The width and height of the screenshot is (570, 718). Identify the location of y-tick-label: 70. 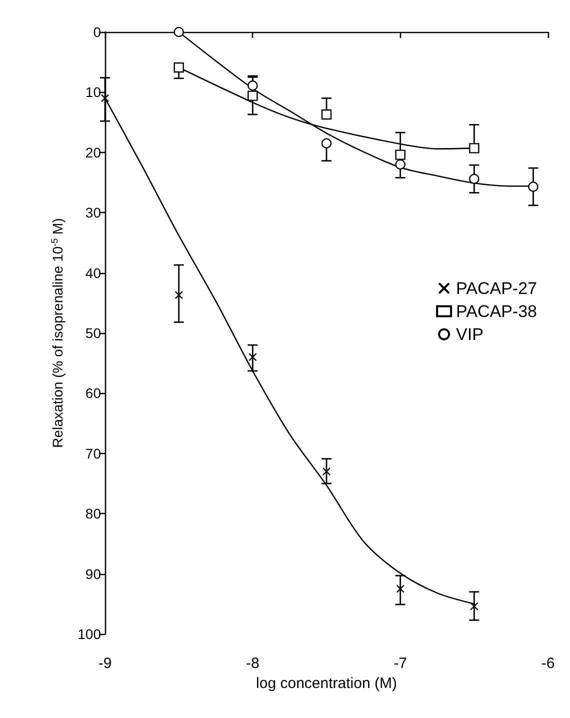
(93, 453).